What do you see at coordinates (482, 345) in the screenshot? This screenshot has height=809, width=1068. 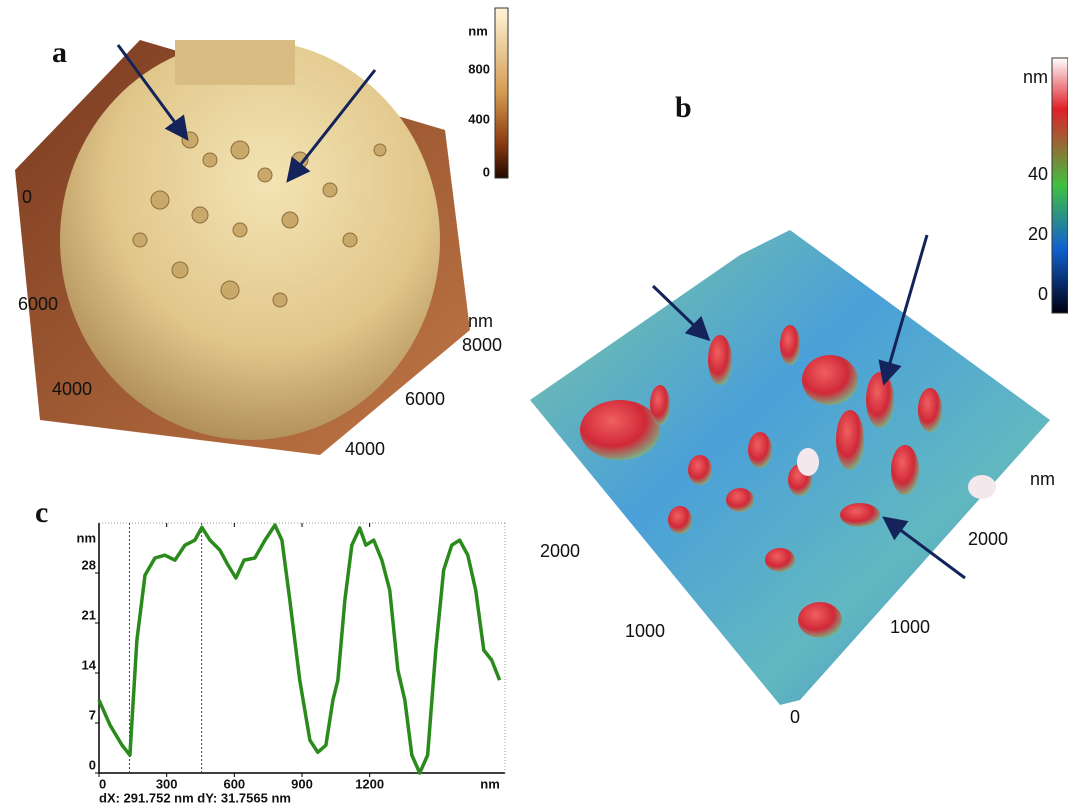 I see `axis-tick: 8000` at bounding box center [482, 345].